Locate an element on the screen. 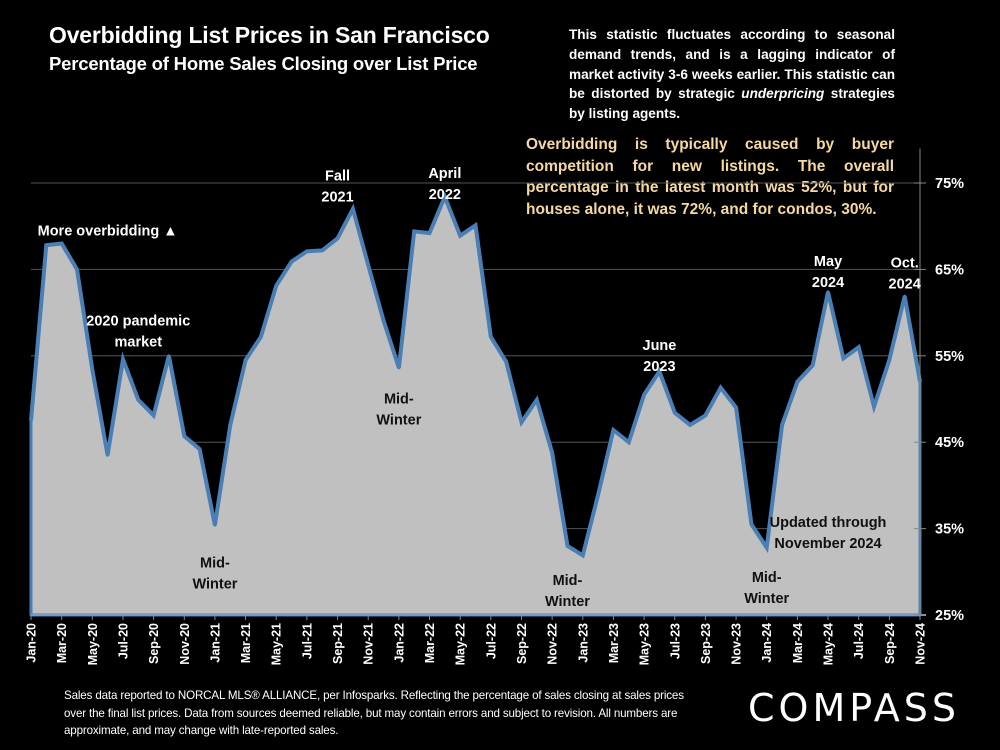 This screenshot has width=1000, height=750. y-tick-label: 65% is located at coordinates (949, 270).